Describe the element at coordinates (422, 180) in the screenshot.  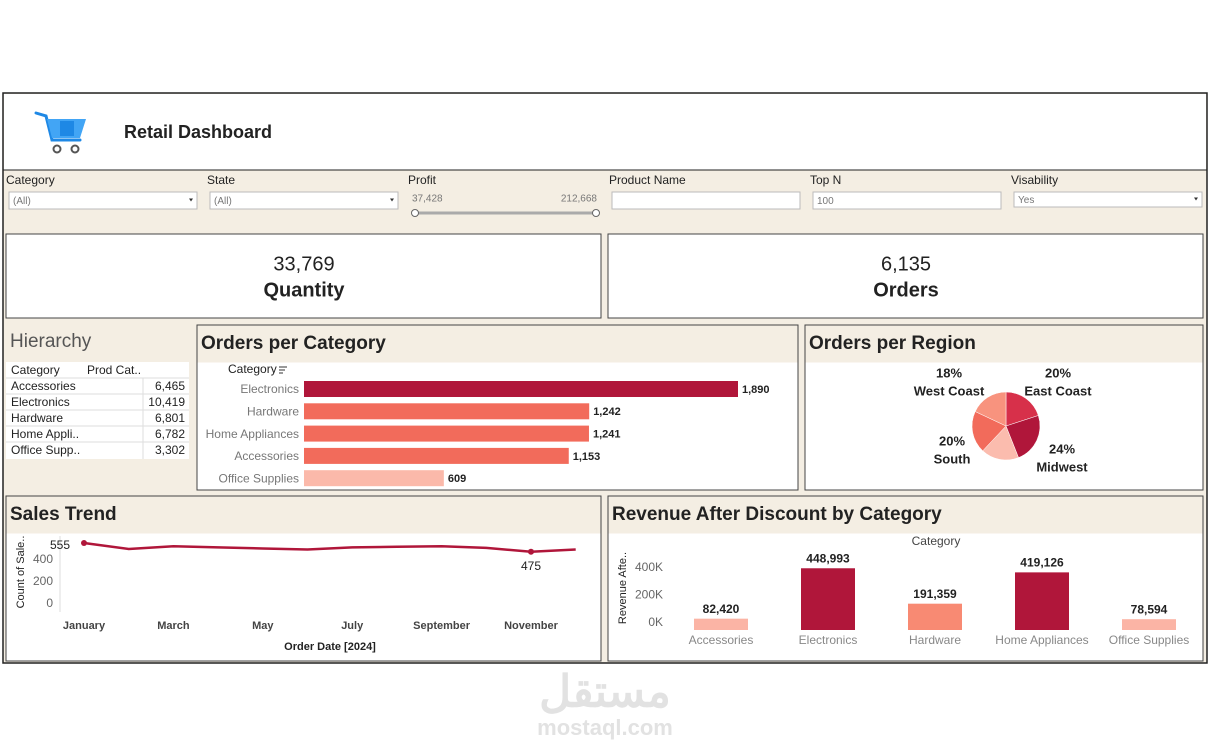
I see `filter-label: Profit` at that location.